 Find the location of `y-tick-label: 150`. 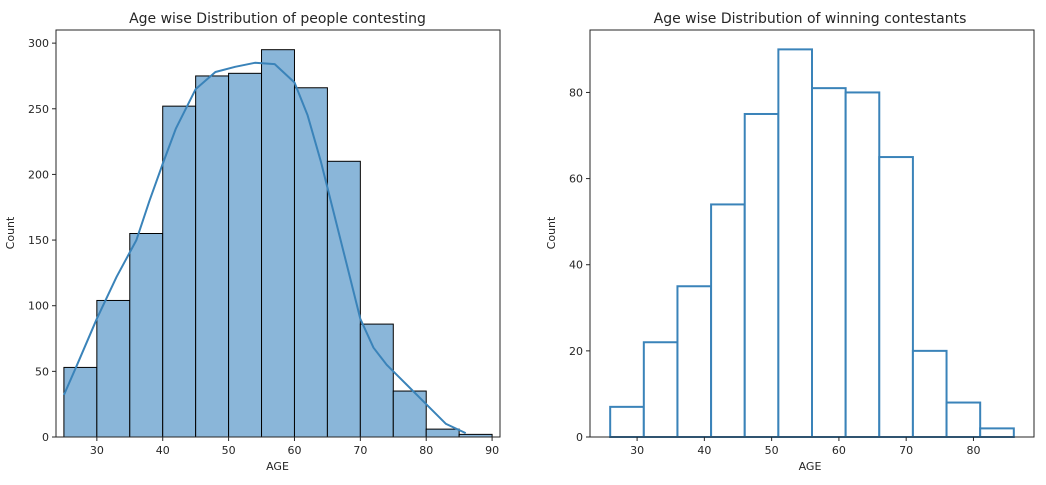

y-tick-label: 150 is located at coordinates (38, 240).